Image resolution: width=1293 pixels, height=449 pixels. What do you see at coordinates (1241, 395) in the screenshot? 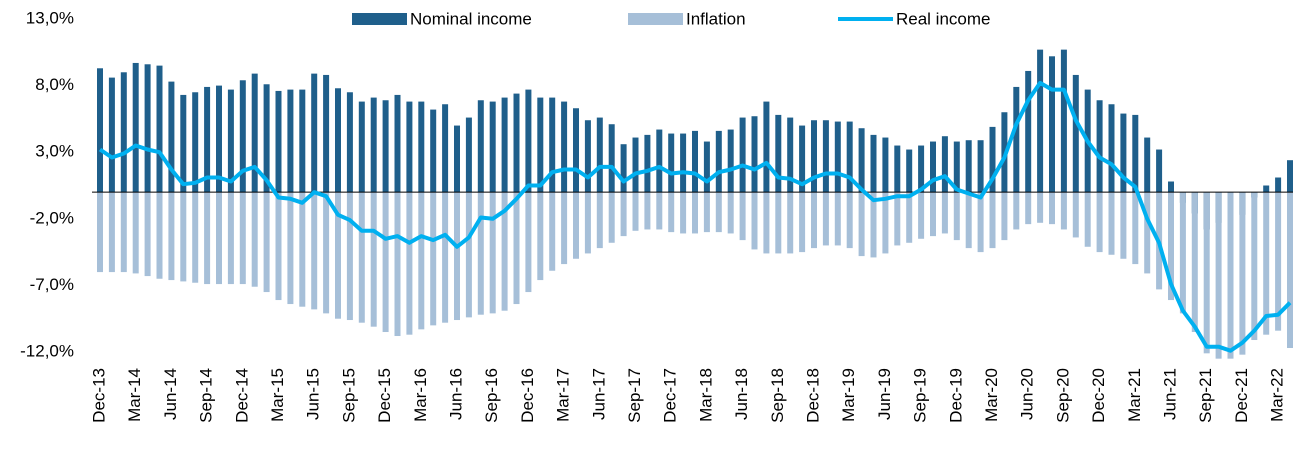
I see `x-tick-label: Dec-21` at bounding box center [1241, 395].